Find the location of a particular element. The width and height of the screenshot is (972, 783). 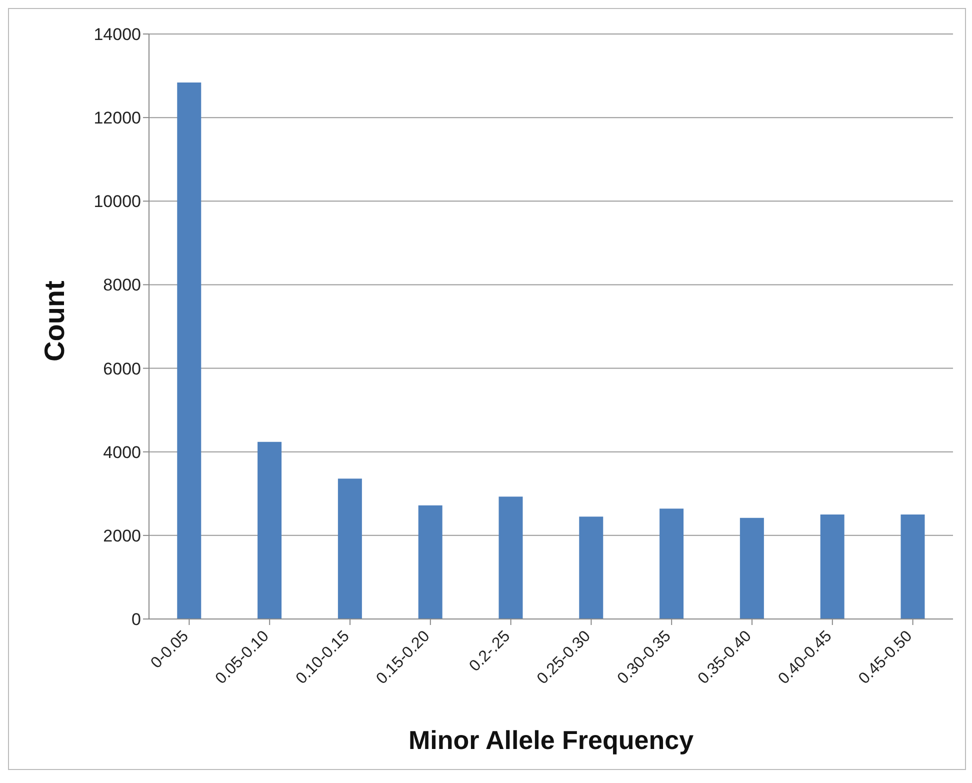

y-tick-label: 12000 is located at coordinates (117, 118).